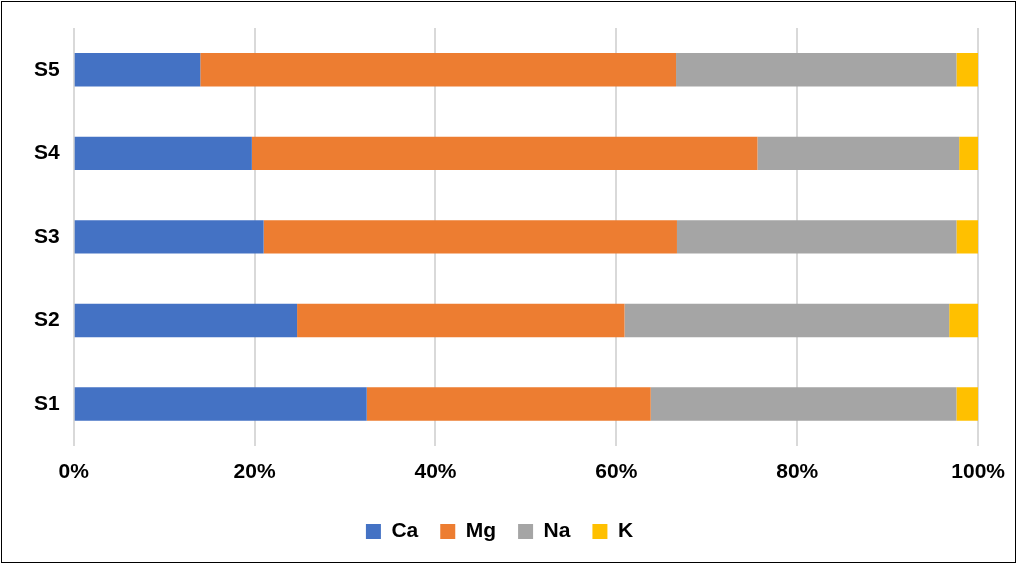 The width and height of the screenshot is (1019, 566). I want to click on legend-label: Ca, so click(405, 530).